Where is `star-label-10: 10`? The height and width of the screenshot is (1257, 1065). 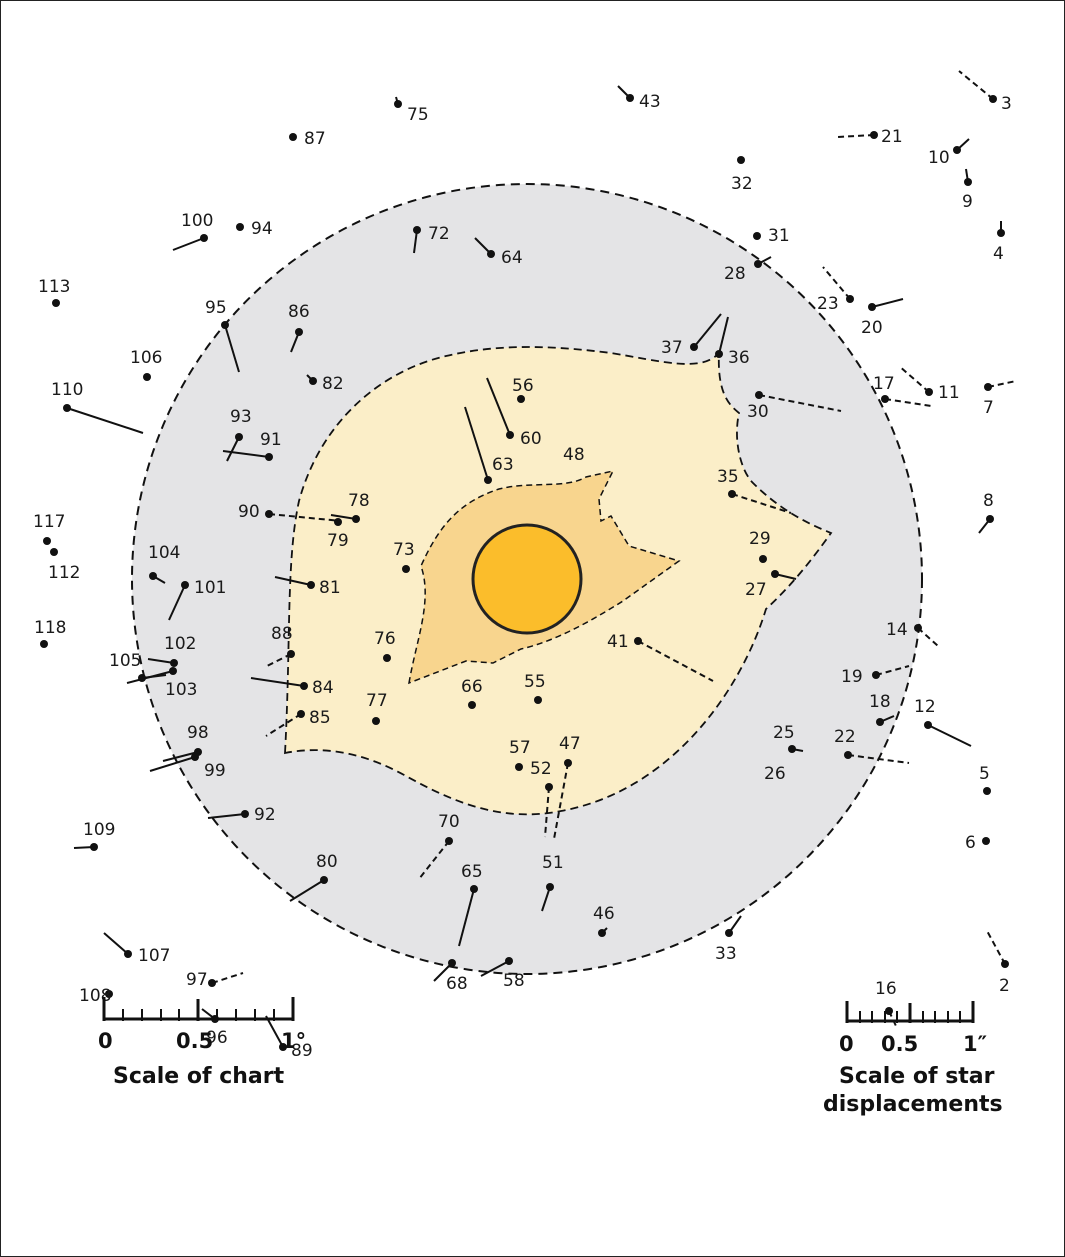
star-label-10: 10 is located at coordinates (939, 158).